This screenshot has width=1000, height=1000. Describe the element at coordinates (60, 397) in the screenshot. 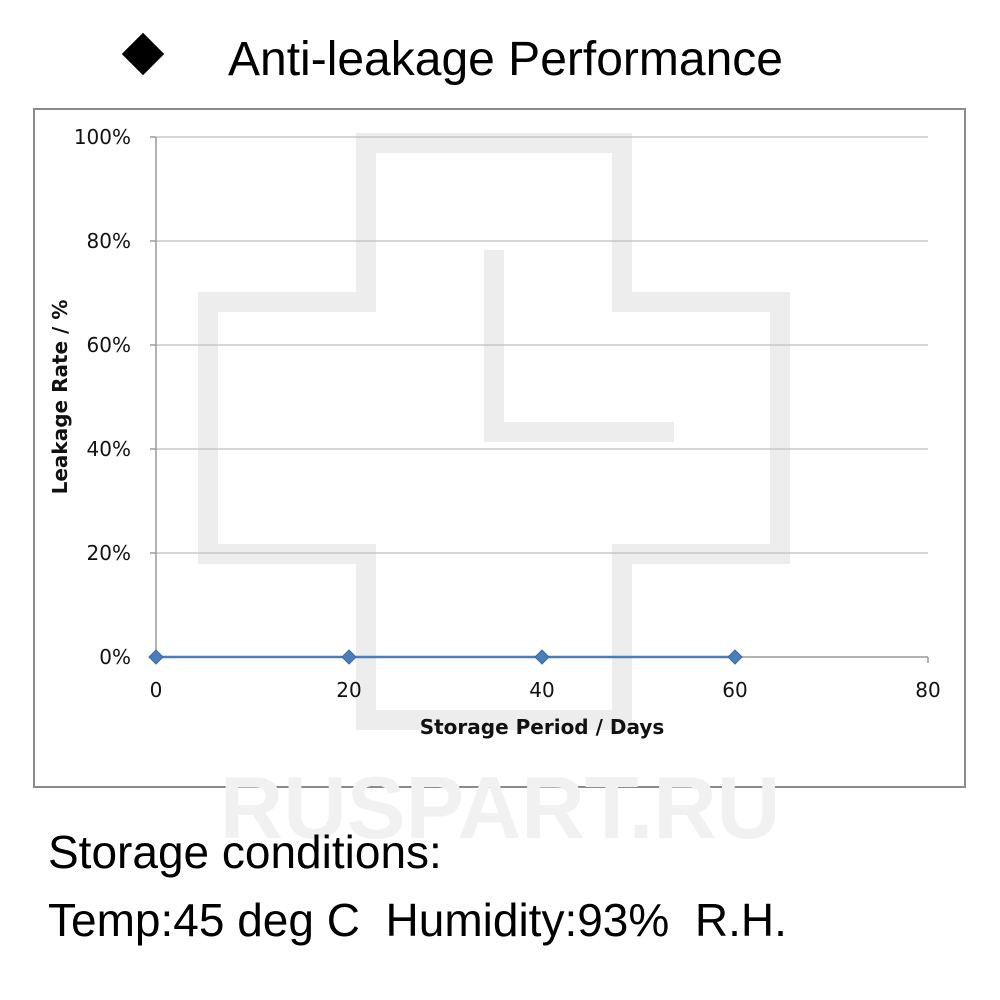

I see `y-axis-title: Leakage Rate / %` at that location.